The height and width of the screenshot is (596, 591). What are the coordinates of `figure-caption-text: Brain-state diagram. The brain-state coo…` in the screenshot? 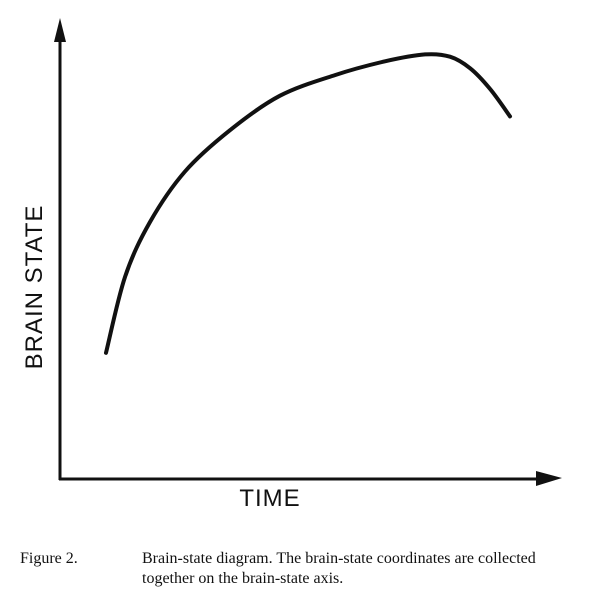 It's located at (339, 568).